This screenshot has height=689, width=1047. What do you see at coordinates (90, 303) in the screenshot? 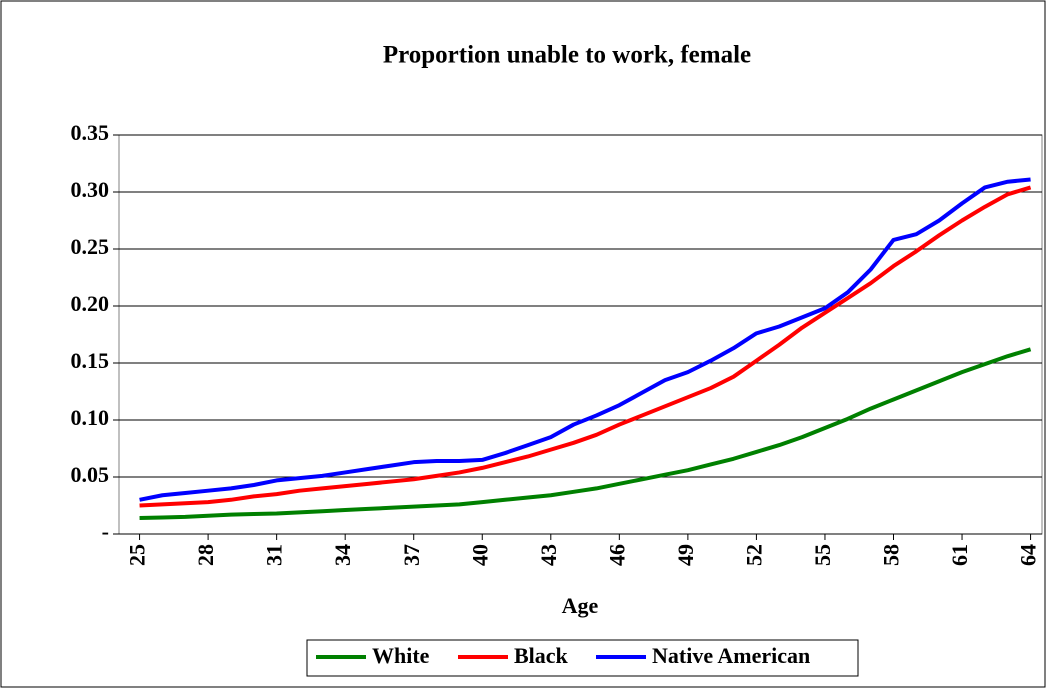
I see `y-tick-label: 0.20` at bounding box center [90, 303].